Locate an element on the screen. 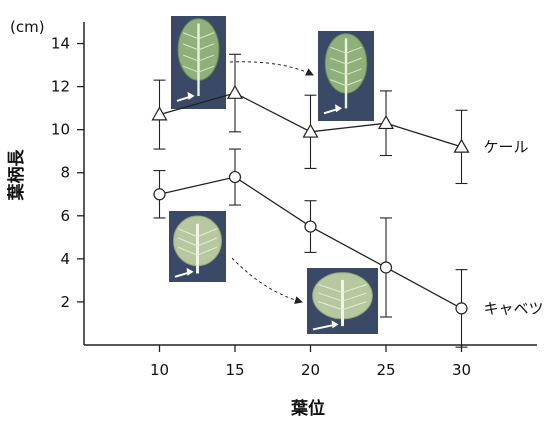 Image resolution: width=558 pixels, height=432 pixels. y-tick-label-14: 14 is located at coordinates (60, 44).